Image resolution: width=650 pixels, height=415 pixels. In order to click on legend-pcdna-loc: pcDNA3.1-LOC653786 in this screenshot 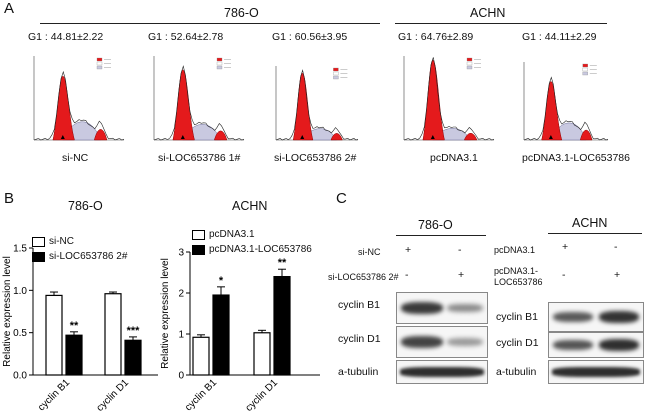, I will do `click(252, 249)`.